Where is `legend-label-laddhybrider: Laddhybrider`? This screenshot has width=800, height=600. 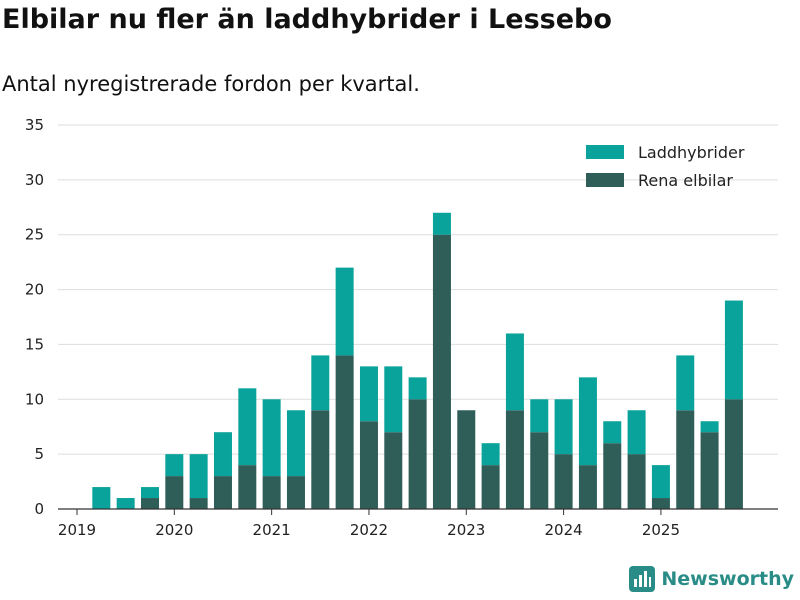
legend-label-laddhybrider: Laddhybrider is located at coordinates (691, 152).